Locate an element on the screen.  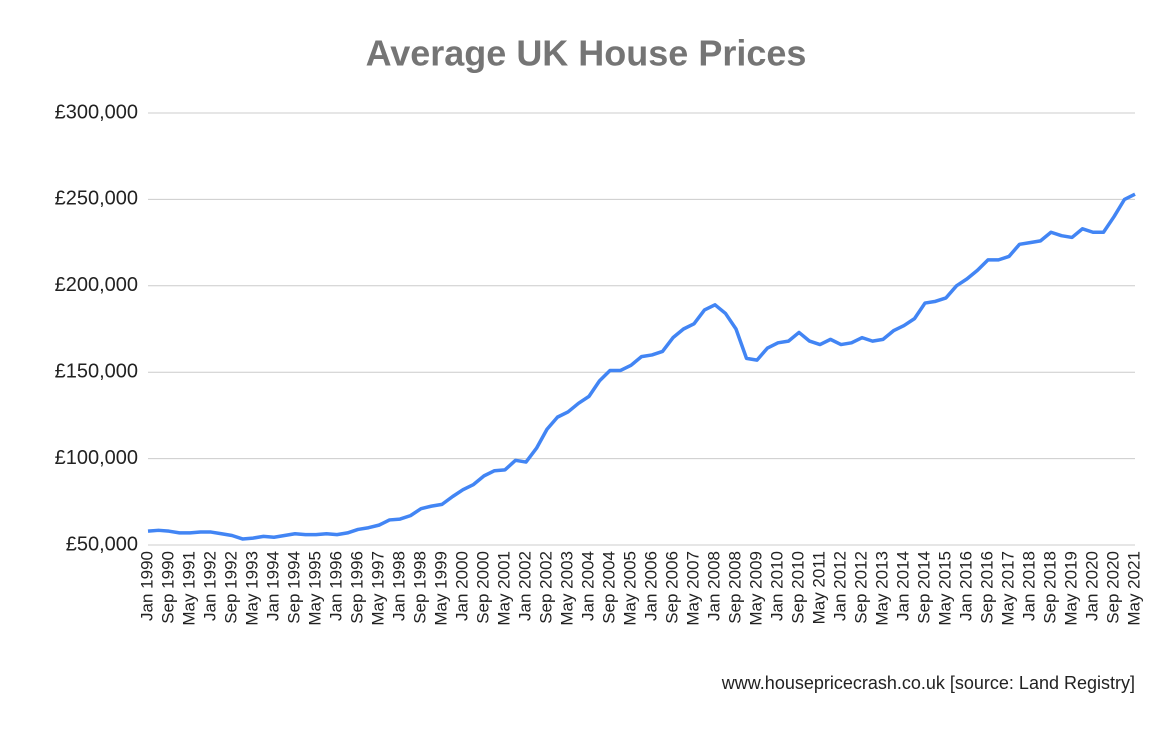
x-tick-label: Sep 2012 is located at coordinates (860, 587).